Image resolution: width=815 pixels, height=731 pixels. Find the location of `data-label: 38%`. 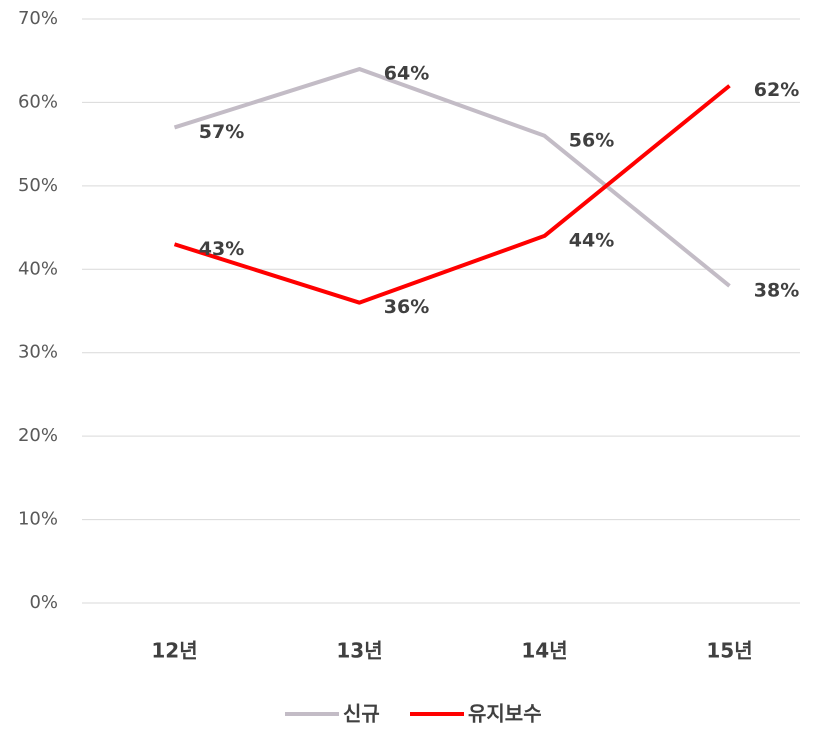

data-label: 38% is located at coordinates (776, 290).